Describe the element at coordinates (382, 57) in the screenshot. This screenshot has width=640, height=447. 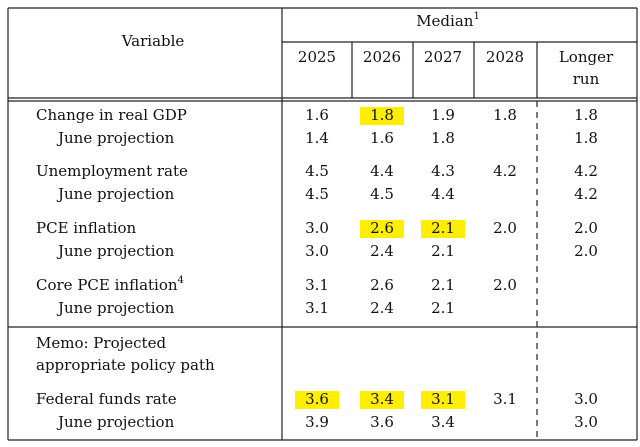
I see `column-header: 2026` at that location.